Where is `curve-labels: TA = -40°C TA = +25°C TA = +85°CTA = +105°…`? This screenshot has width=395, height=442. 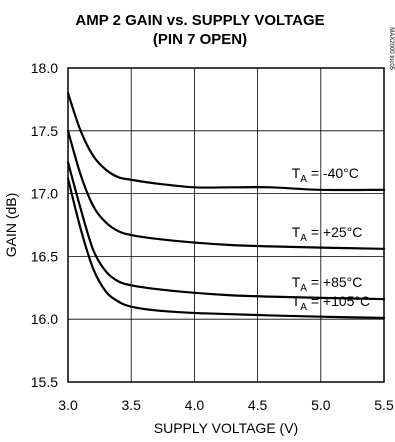
curve-labels: TA = -40°C TA = +25°C TA = +85°CTA = +105°… is located at coordinates (331, 239).